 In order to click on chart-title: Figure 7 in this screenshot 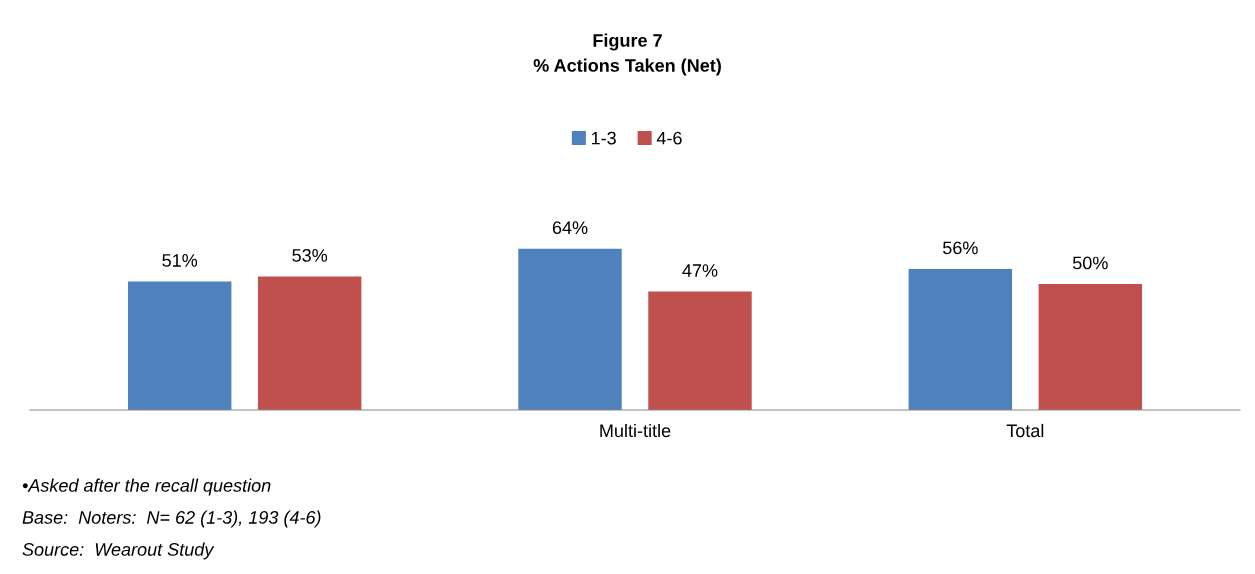, I will do `click(627, 42)`.